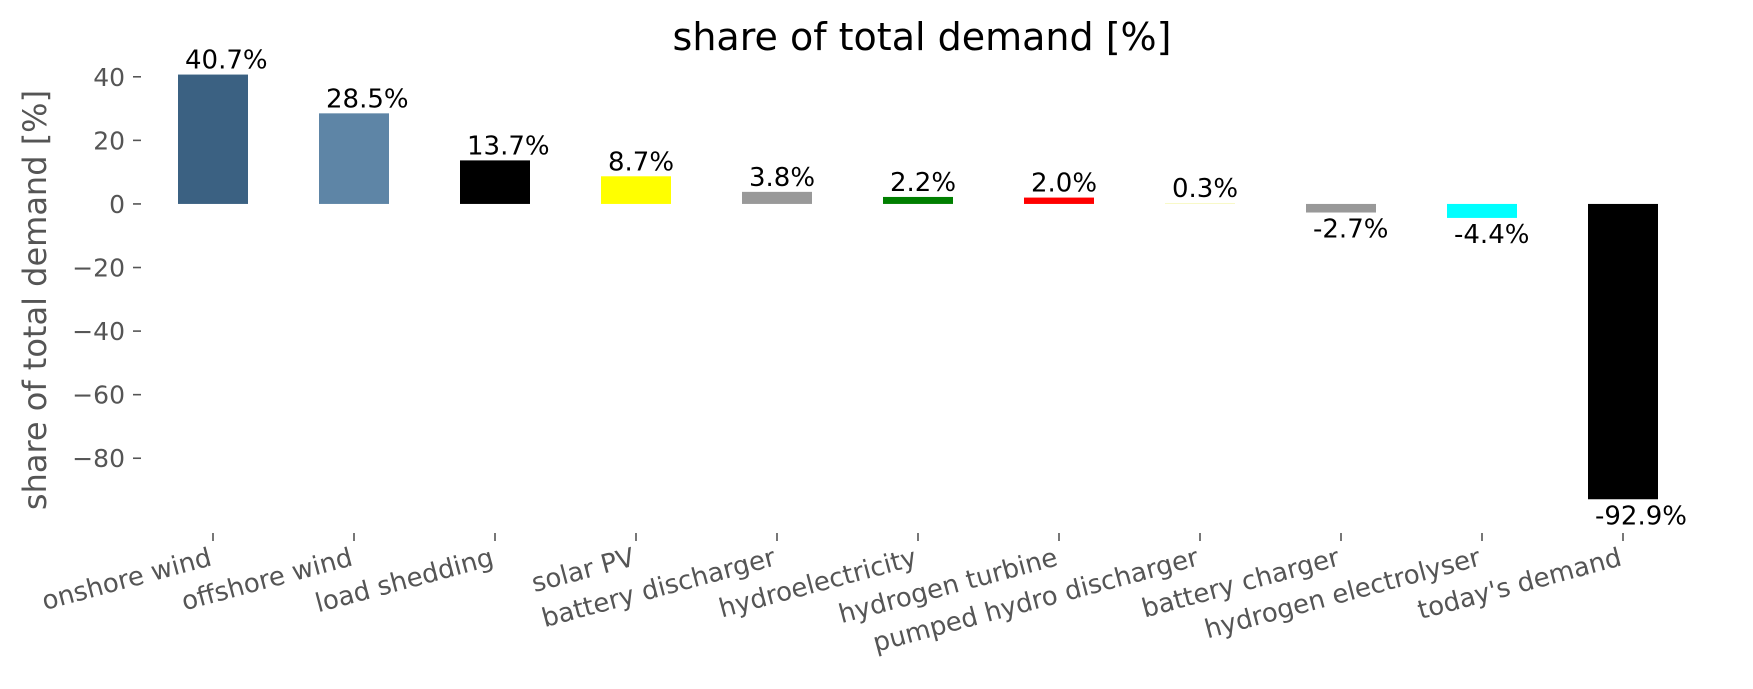 This screenshot has height=689, width=1753. I want to click on chart-title: share of total demand [%], so click(922, 37).